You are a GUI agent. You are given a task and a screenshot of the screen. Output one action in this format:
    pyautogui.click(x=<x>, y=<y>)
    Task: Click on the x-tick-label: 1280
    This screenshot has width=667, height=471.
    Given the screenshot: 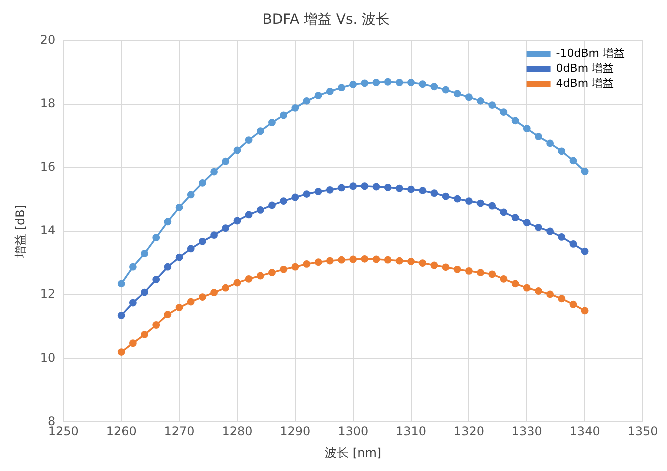 What is the action you would take?
    pyautogui.click(x=237, y=431)
    